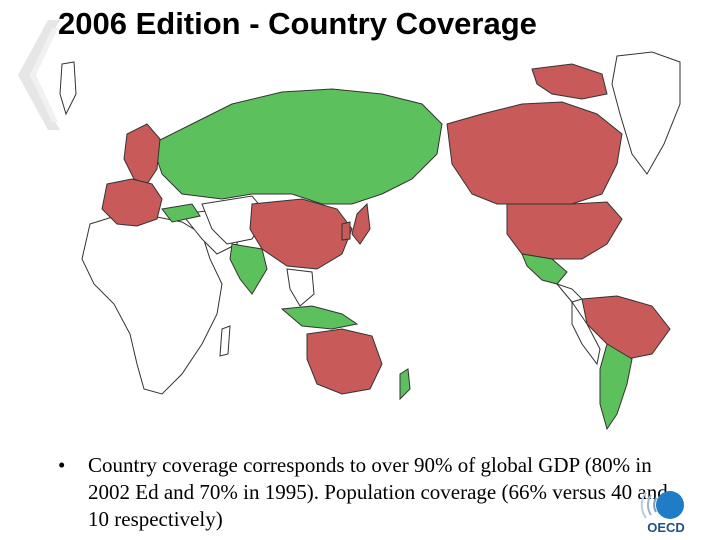  What do you see at coordinates (666, 527) in the screenshot?
I see `oecd-logo-text: OECD` at bounding box center [666, 527].